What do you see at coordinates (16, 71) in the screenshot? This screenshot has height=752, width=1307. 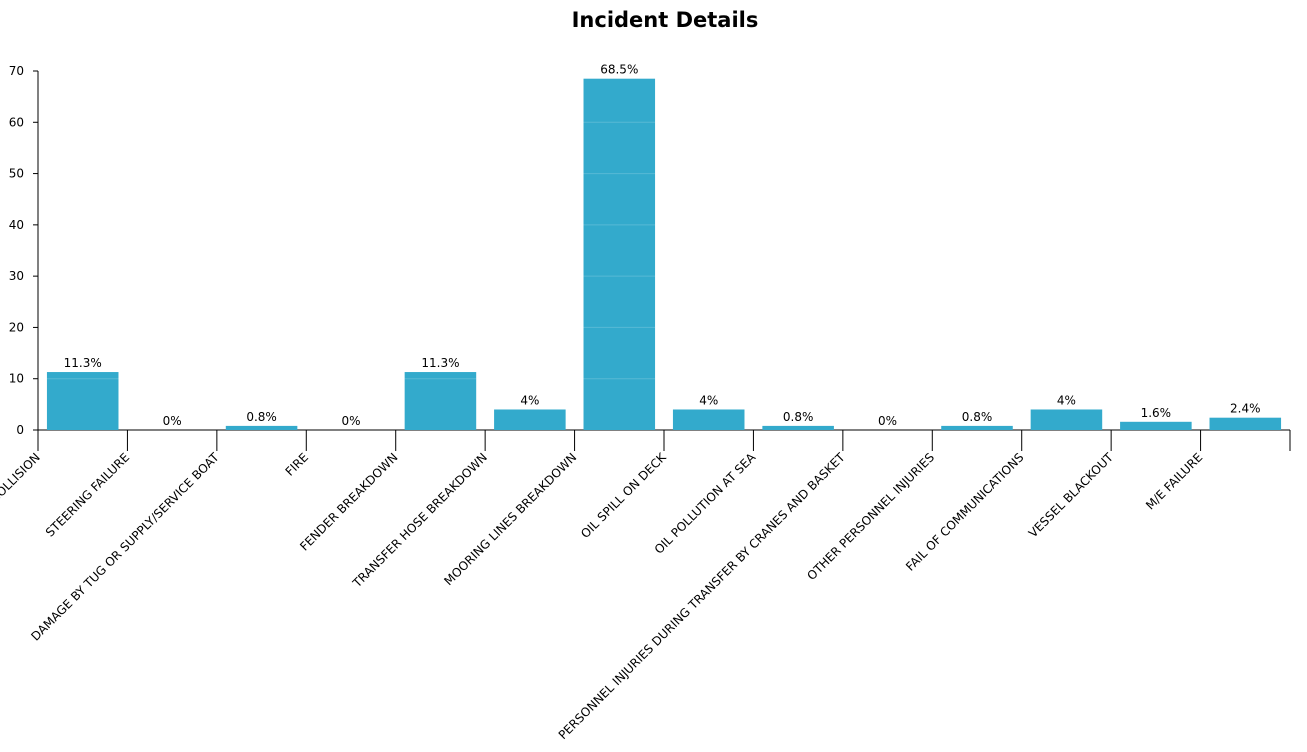 I see `y-tick-label: 70` at bounding box center [16, 71].